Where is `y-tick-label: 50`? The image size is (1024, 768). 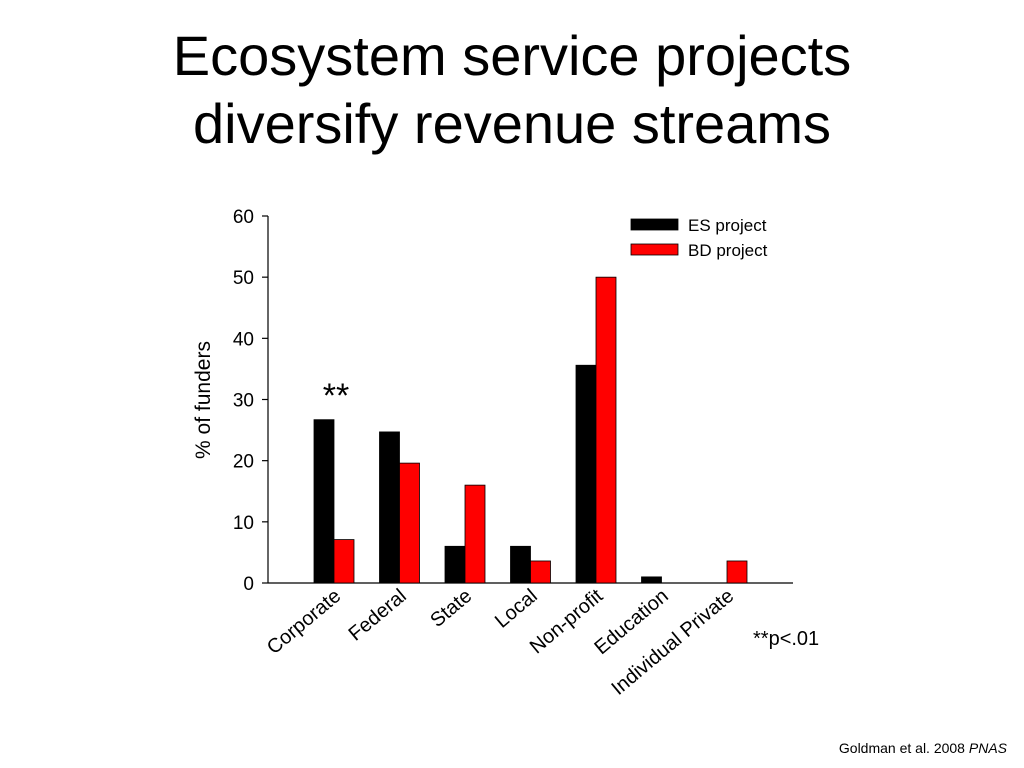 y-tick-label: 50 is located at coordinates (243, 278).